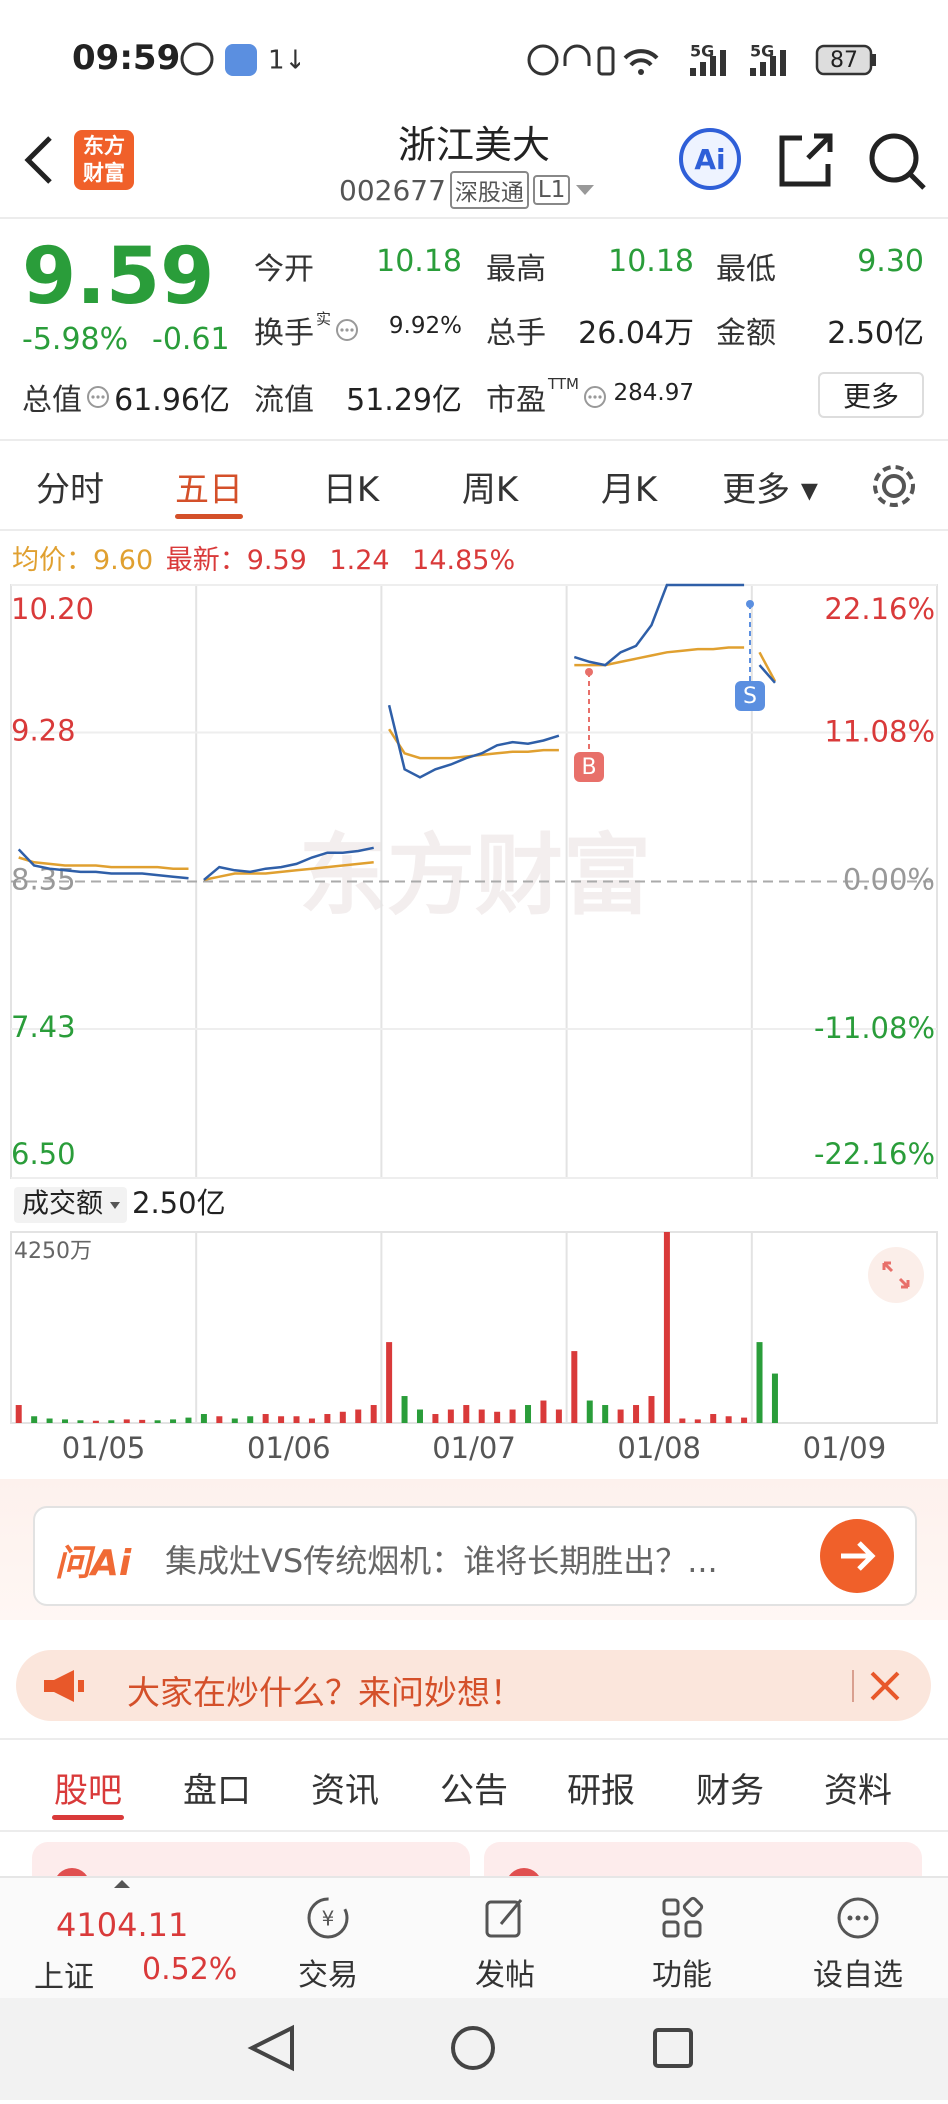 The height and width of the screenshot is (2104, 948). I want to click on svg-text: 1↓, so click(284, 61).